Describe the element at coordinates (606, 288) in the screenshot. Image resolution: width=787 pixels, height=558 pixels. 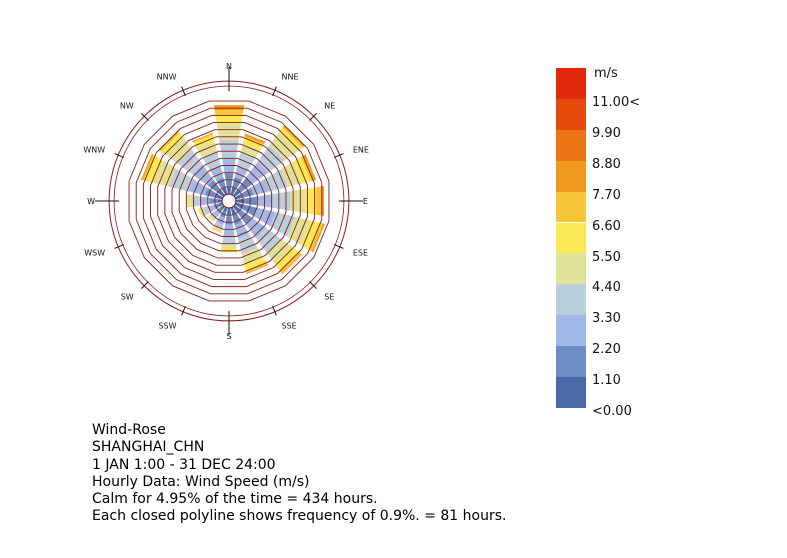
I see `legend-label-6: 4.40` at that location.